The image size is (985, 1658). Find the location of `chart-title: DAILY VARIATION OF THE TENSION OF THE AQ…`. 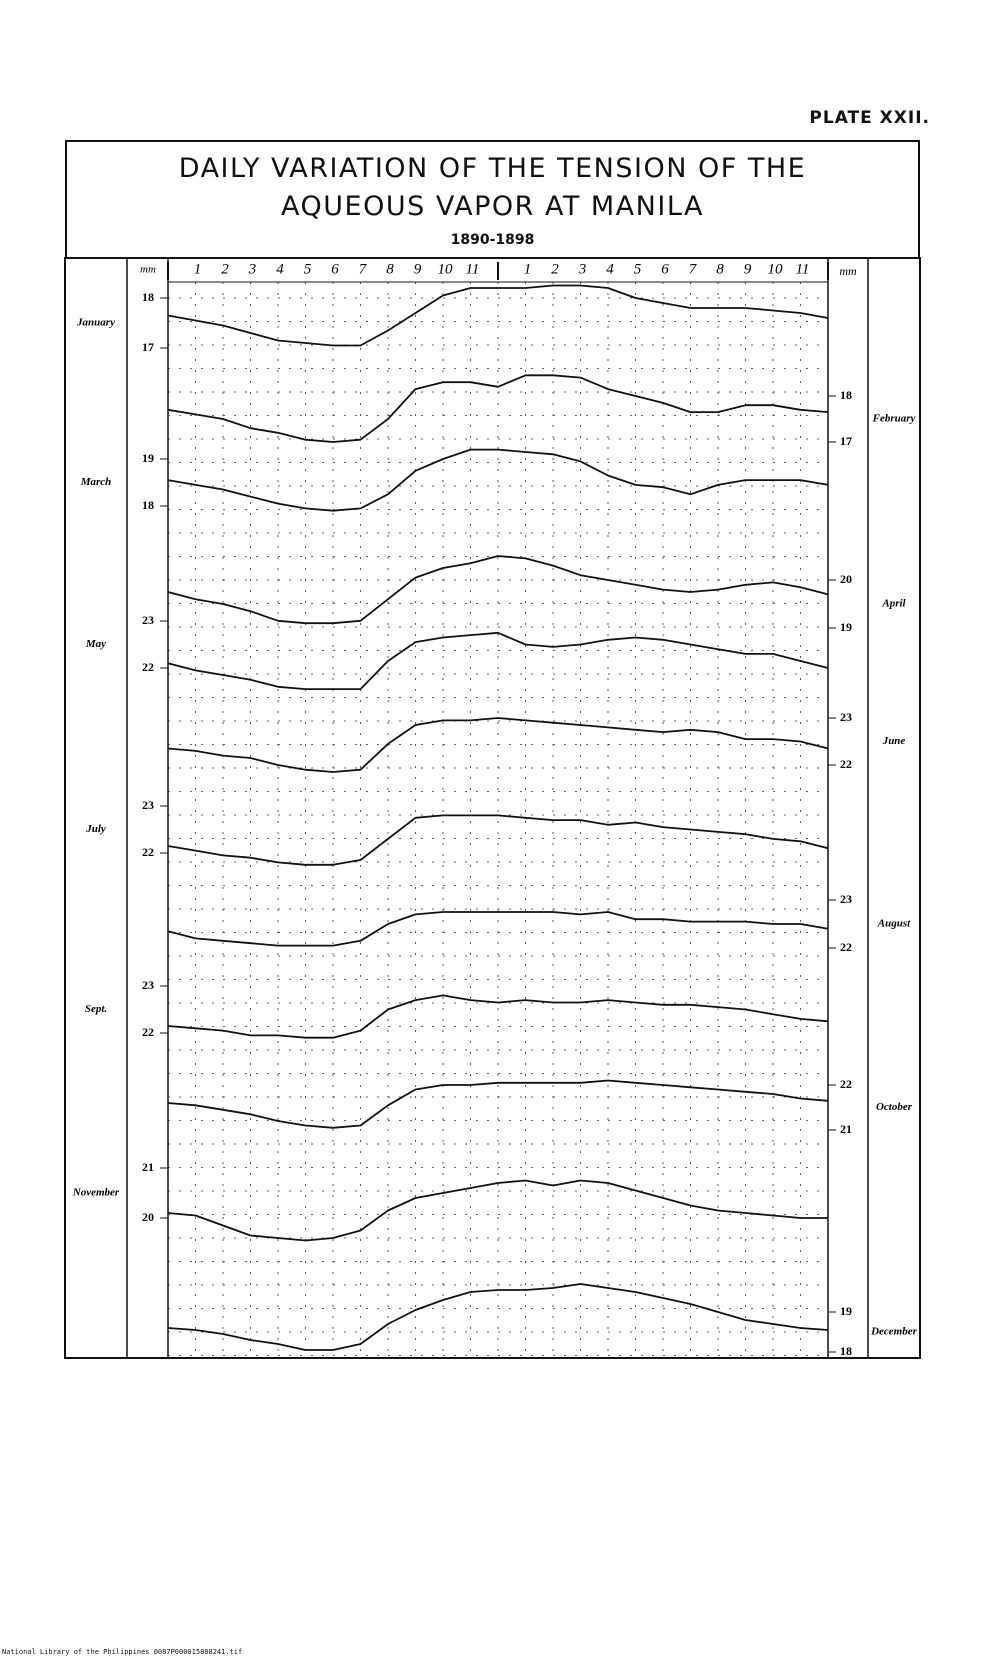

chart-title: DAILY VARIATION OF THE TENSION OF THE AQ… is located at coordinates (492, 187).